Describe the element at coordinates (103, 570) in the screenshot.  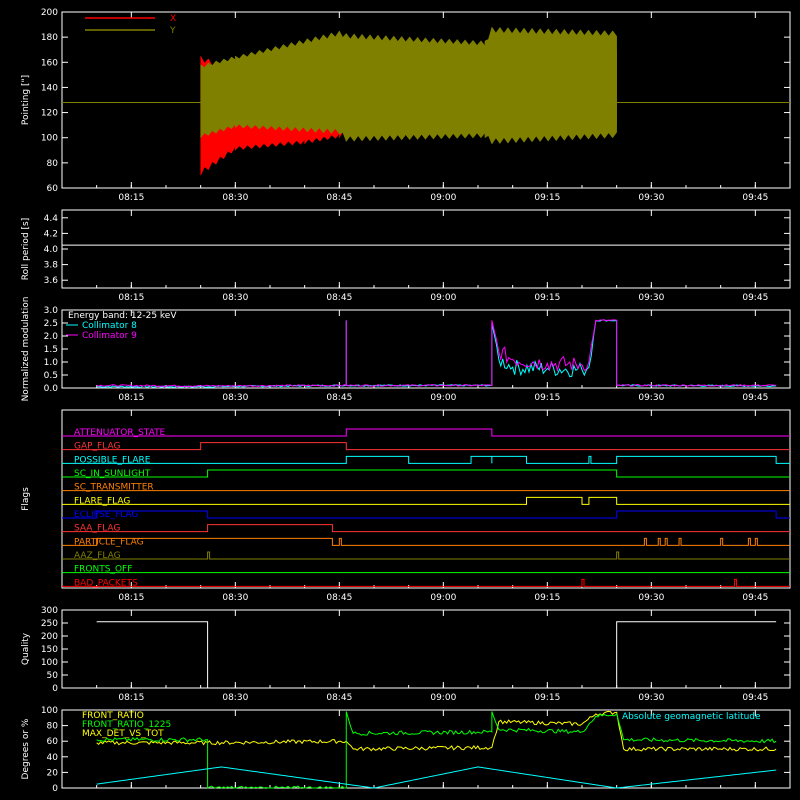
I see `flag-label: FRONTS_OFF` at that location.